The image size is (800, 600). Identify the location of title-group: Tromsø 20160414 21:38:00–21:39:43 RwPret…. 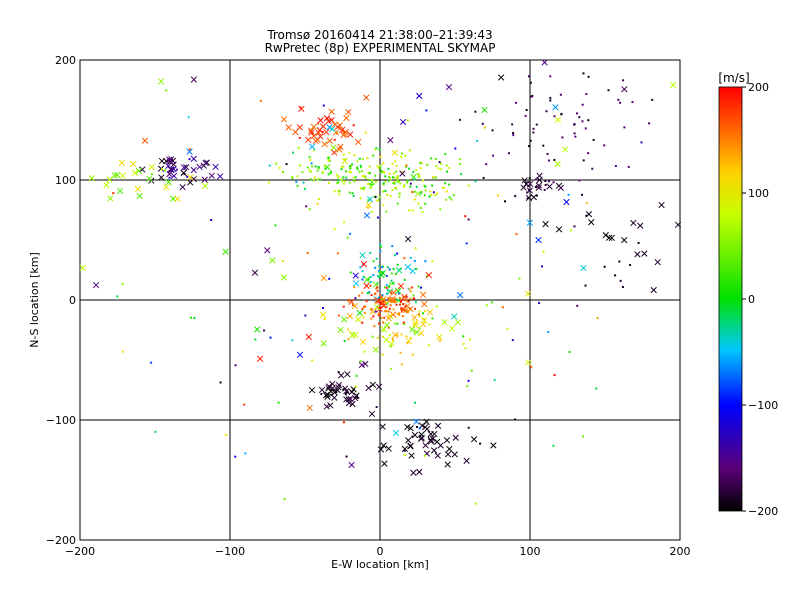
(380, 41).